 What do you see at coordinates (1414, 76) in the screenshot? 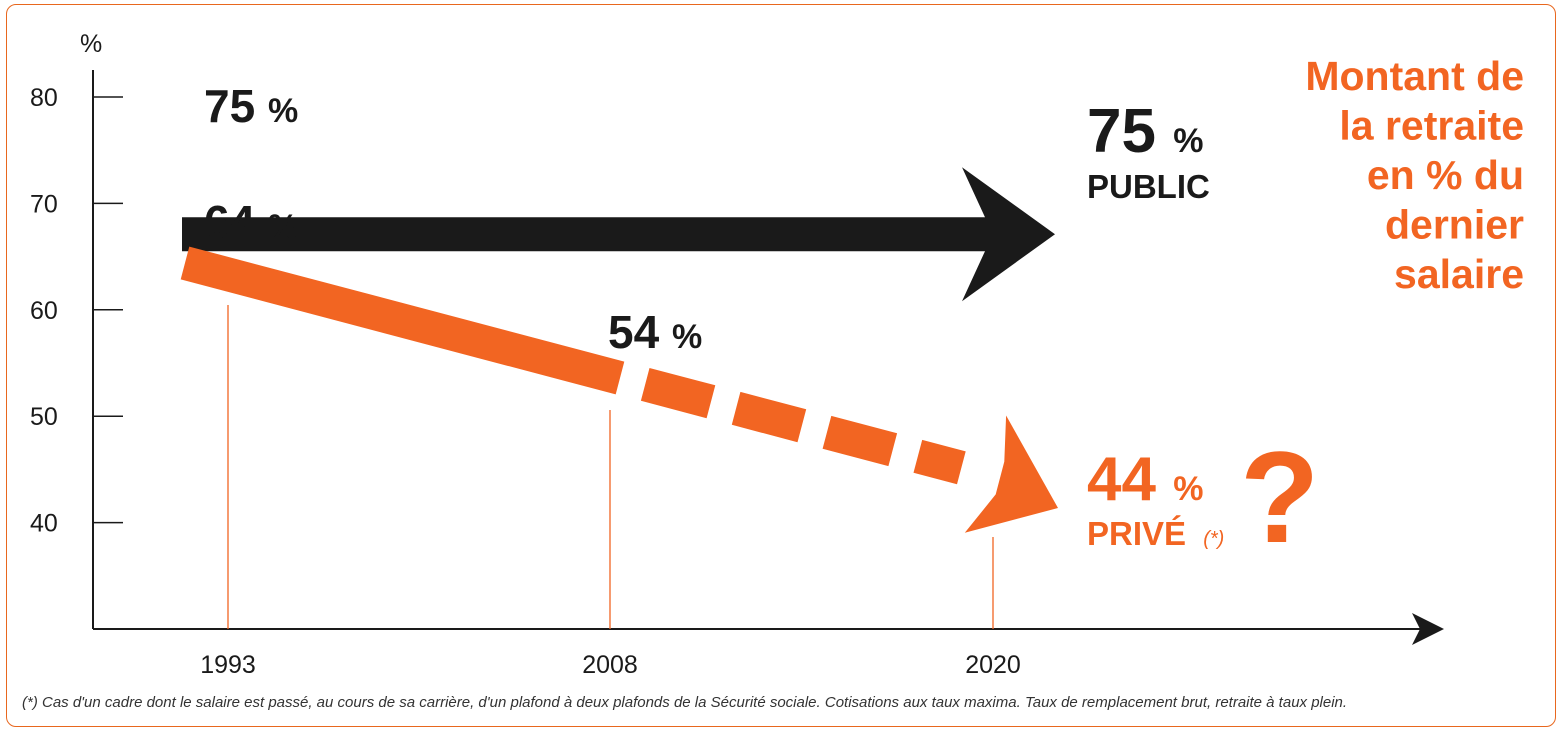
I see `chart-title-line-1: Montant de` at bounding box center [1414, 76].